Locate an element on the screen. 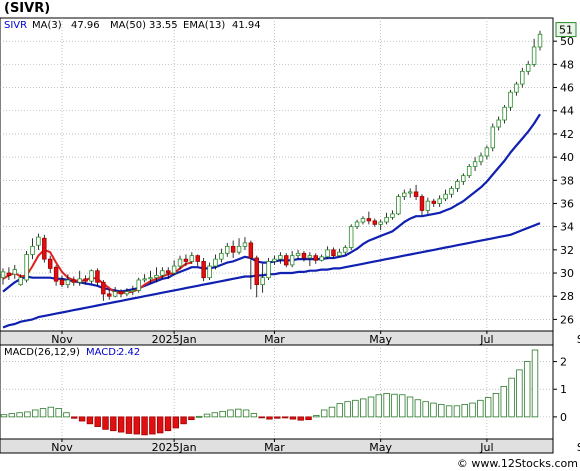 Image resolution: width=580 pixels, height=471 pixels. date-labels-bottom: Nov 2025Jan Mar May Jul Sep is located at coordinates (315, 446).